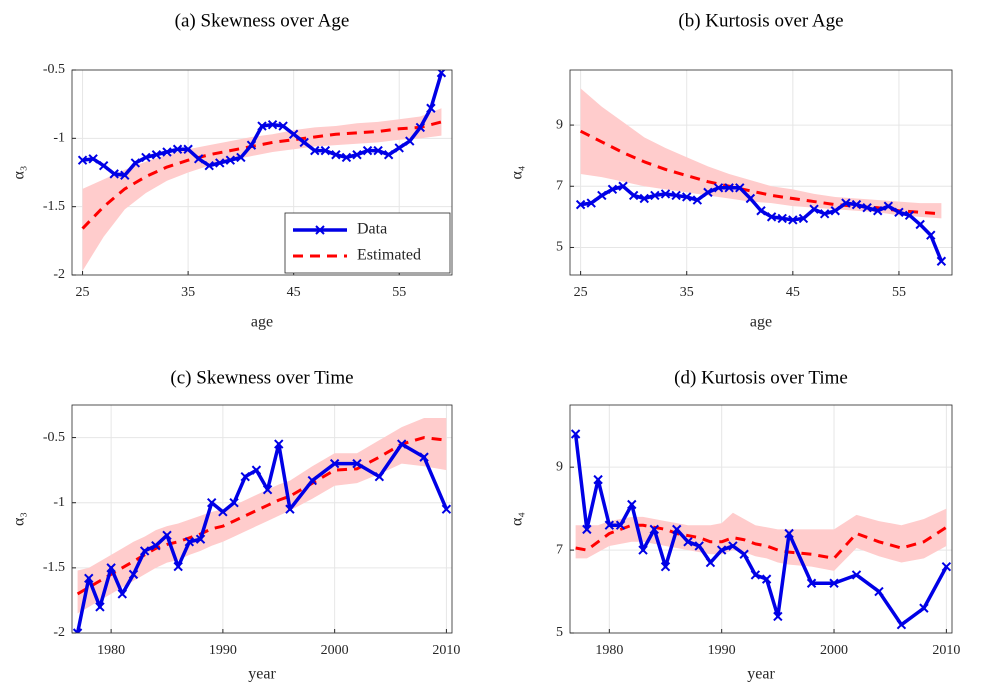 This screenshot has width=999, height=687. Describe the element at coordinates (559, 466) in the screenshot. I see `y-tick-label: 9` at that location.